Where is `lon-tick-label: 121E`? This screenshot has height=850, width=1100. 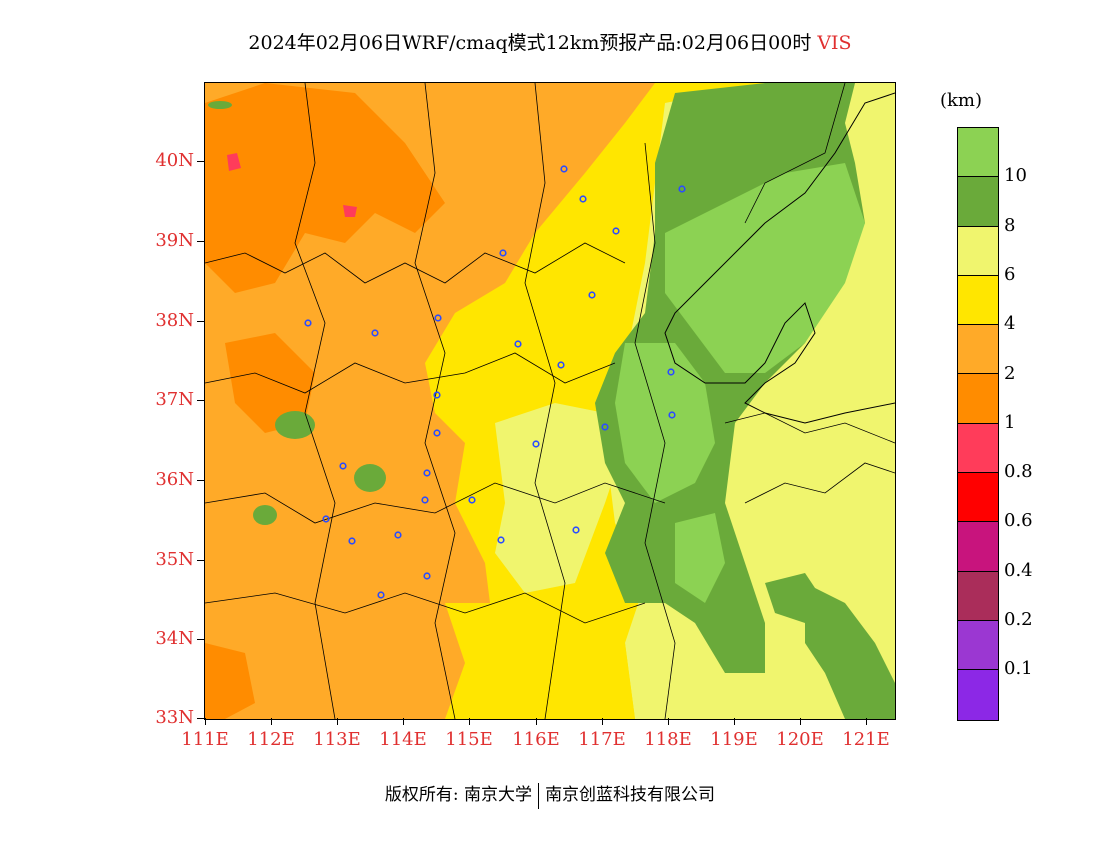
lon-tick-label: 121E is located at coordinates (866, 739).